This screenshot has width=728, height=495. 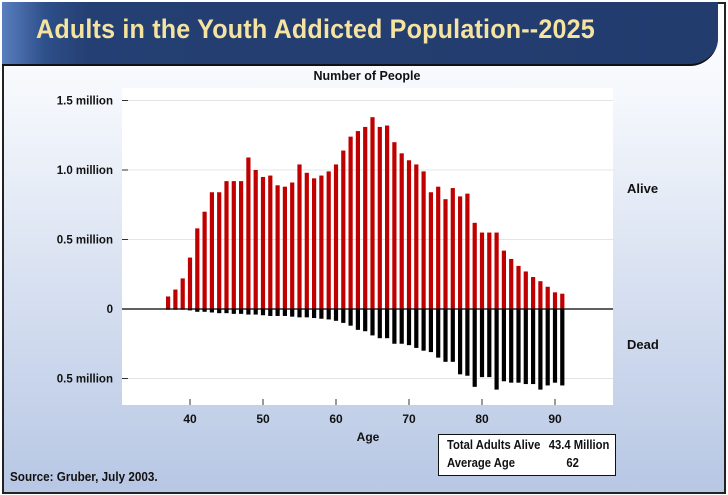 I want to click on stat-value: 43.4 Million, so click(x=578, y=445).